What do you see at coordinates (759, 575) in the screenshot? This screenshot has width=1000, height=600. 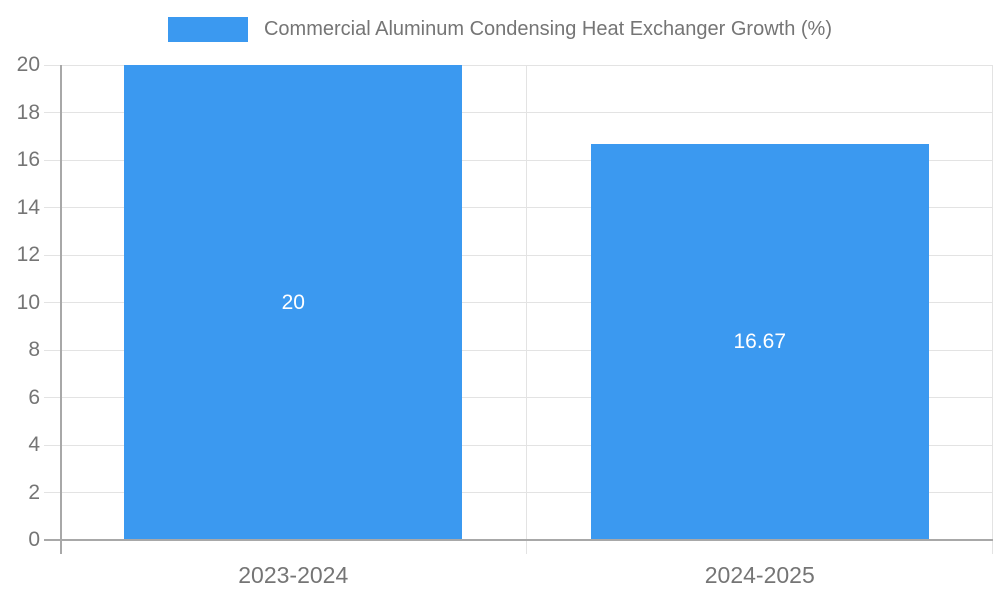 I see `x-tick-label: 2024-2025` at bounding box center [759, 575].